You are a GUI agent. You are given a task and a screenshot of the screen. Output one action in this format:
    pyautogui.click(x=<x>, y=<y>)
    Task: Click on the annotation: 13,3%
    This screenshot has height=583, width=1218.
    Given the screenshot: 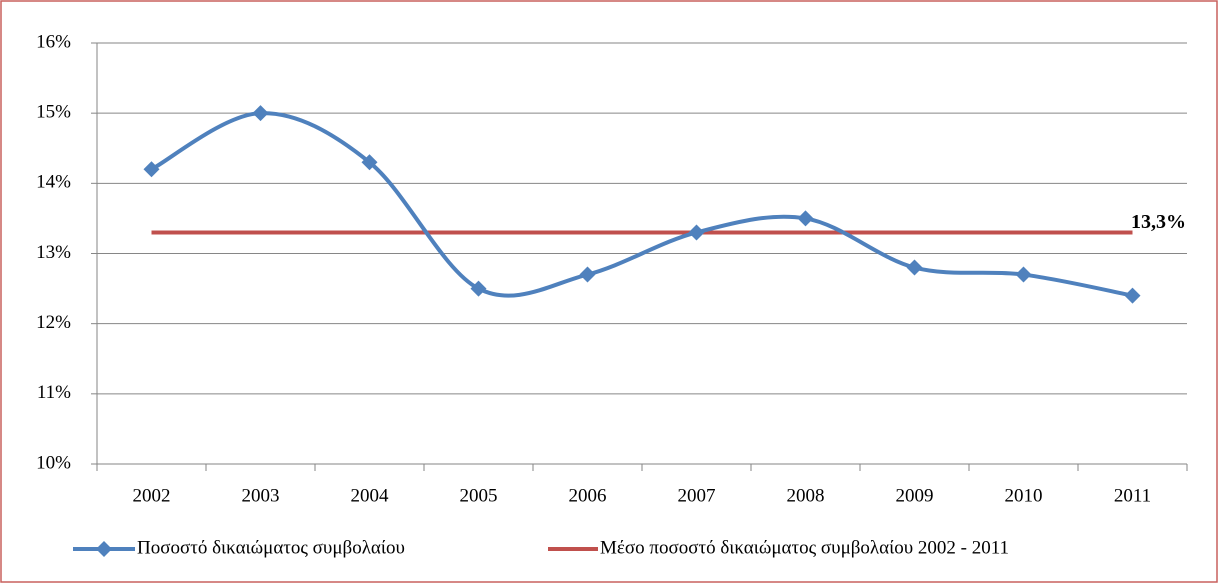 What is the action you would take?
    pyautogui.click(x=1158, y=222)
    